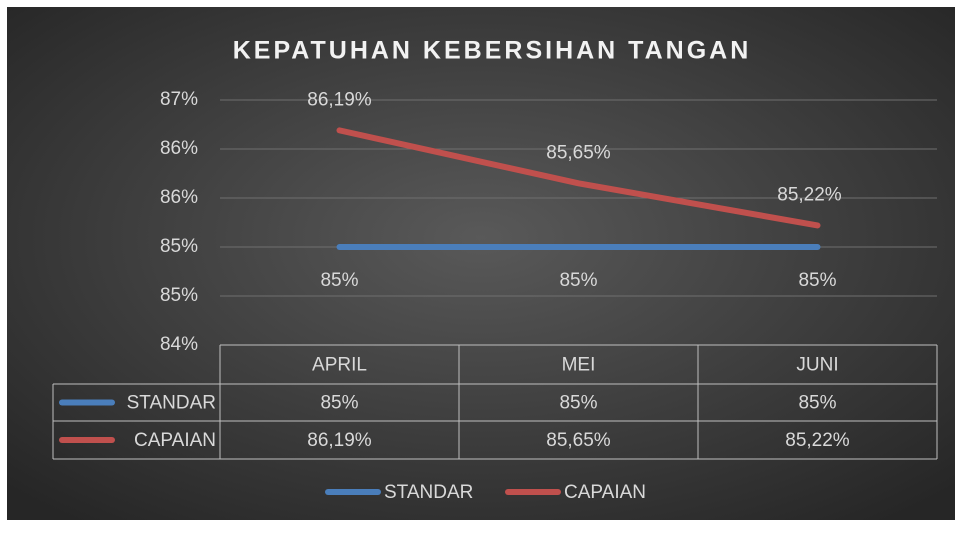 The height and width of the screenshot is (533, 962). Describe the element at coordinates (817, 365) in the screenshot. I see `x-tick-label: JUNI` at that location.